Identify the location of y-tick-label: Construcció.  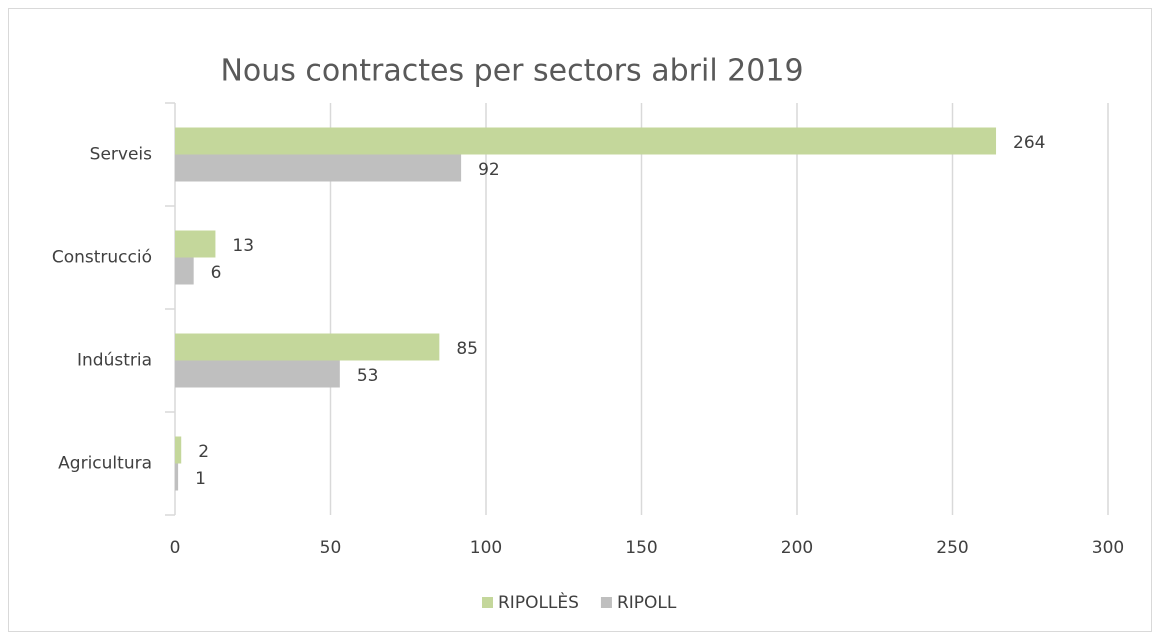
(102, 258).